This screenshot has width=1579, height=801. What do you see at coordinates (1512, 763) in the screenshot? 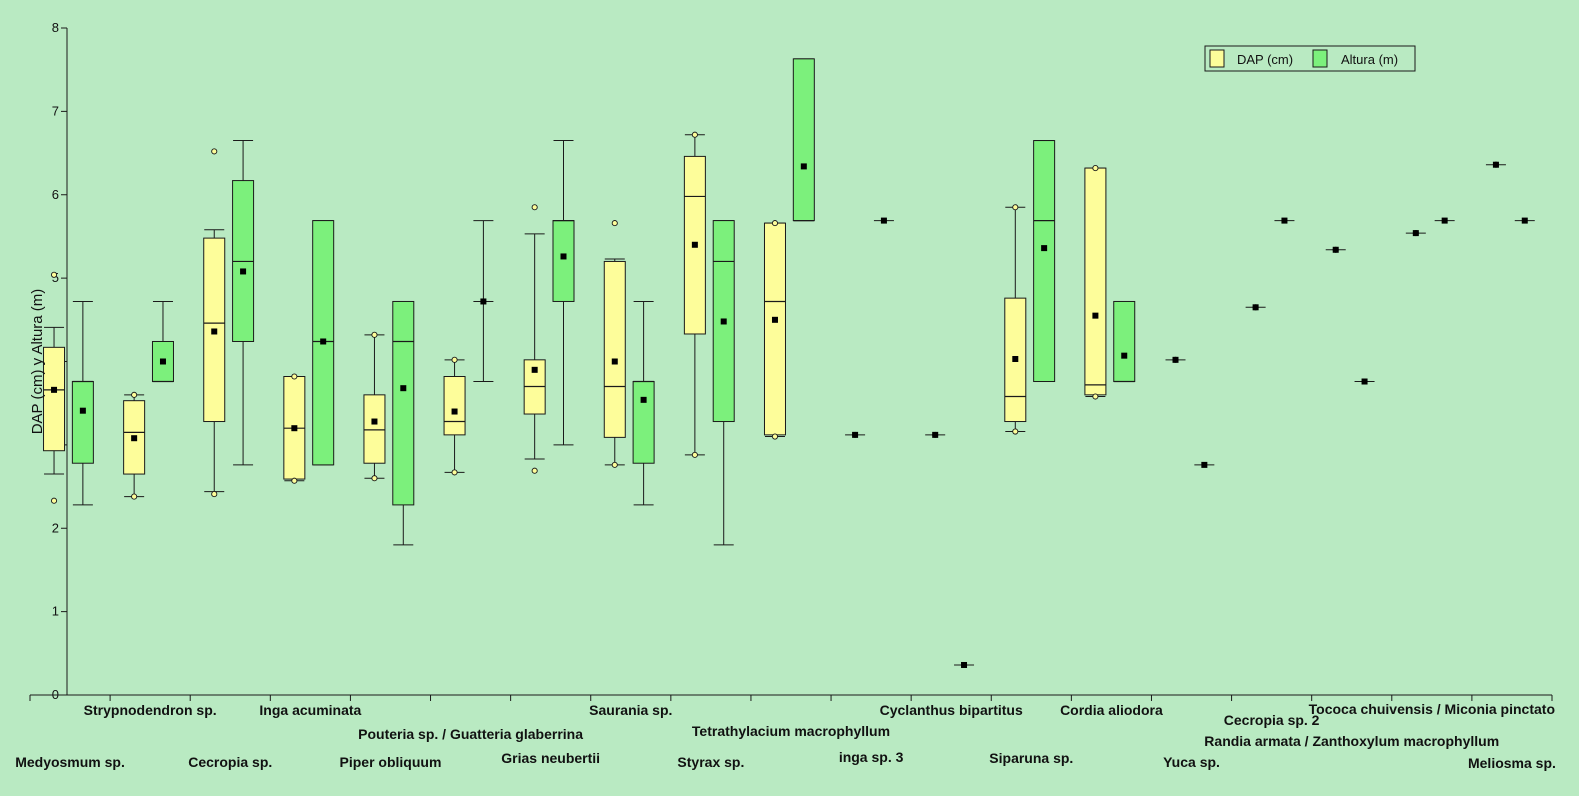
I see `category-label: Meliosma sp.` at bounding box center [1512, 763].